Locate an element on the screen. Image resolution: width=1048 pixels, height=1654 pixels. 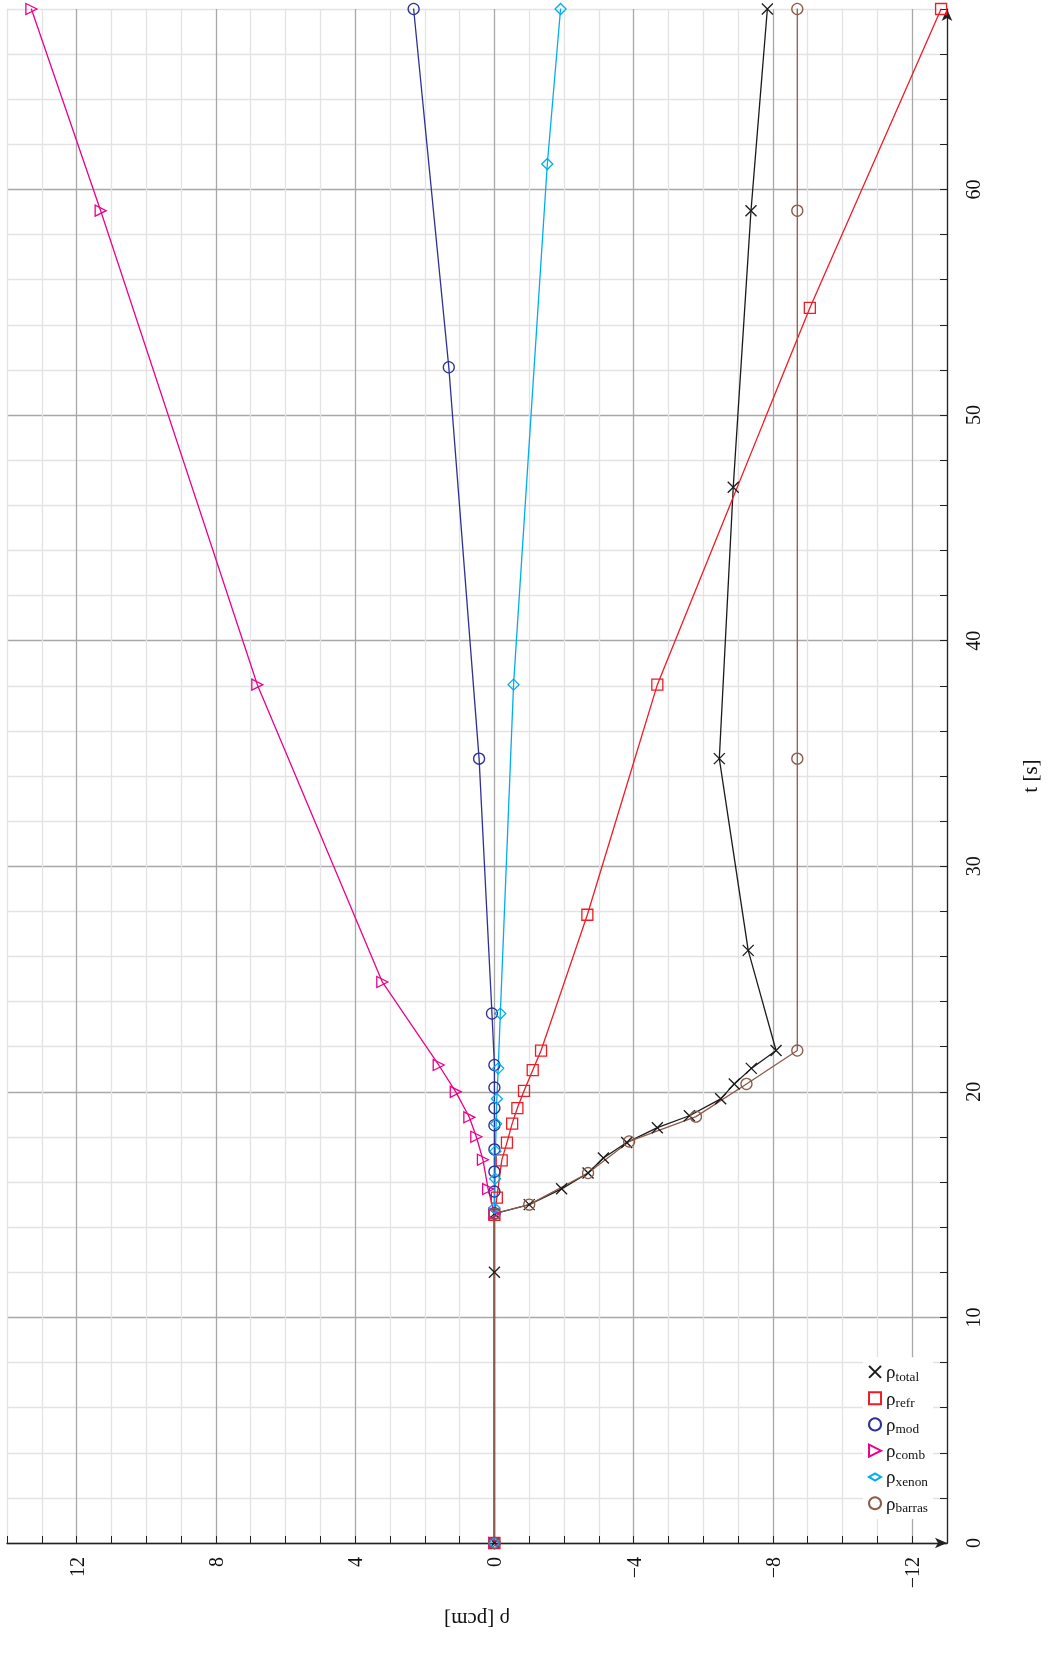
y-tick-label: 10 is located at coordinates (973, 1317).